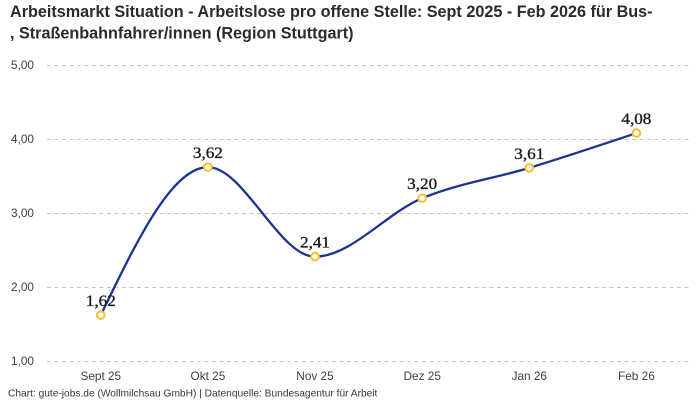 The width and height of the screenshot is (700, 400). What do you see at coordinates (22, 65) in the screenshot?
I see `svg-text: 5,00` at bounding box center [22, 65].